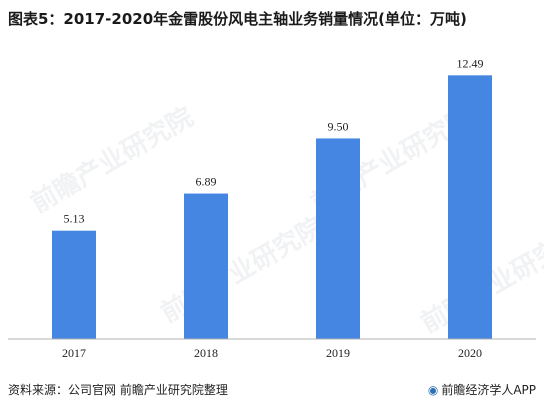  What do you see at coordinates (470, 63) in the screenshot?
I see `data-label-2020: 12.49` at bounding box center [470, 63].